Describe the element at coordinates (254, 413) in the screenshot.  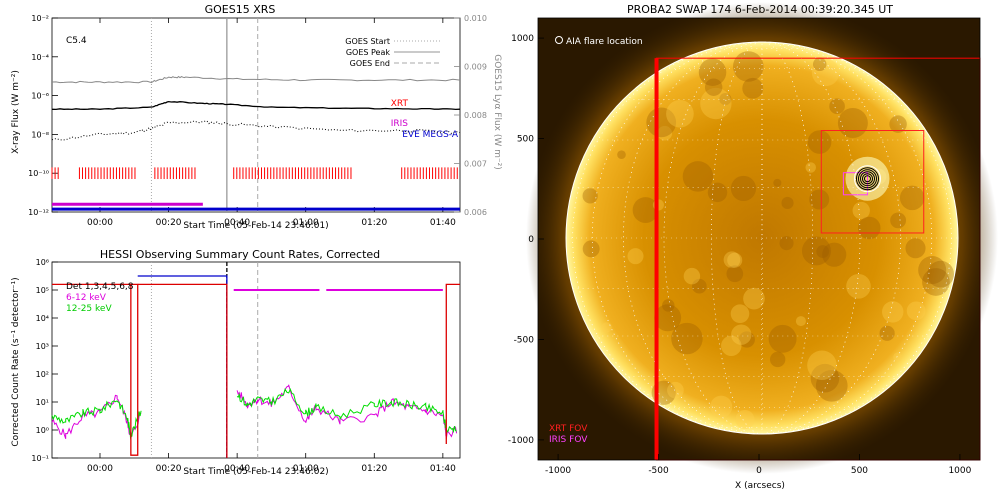
I see `series-12-25kev` at that location.